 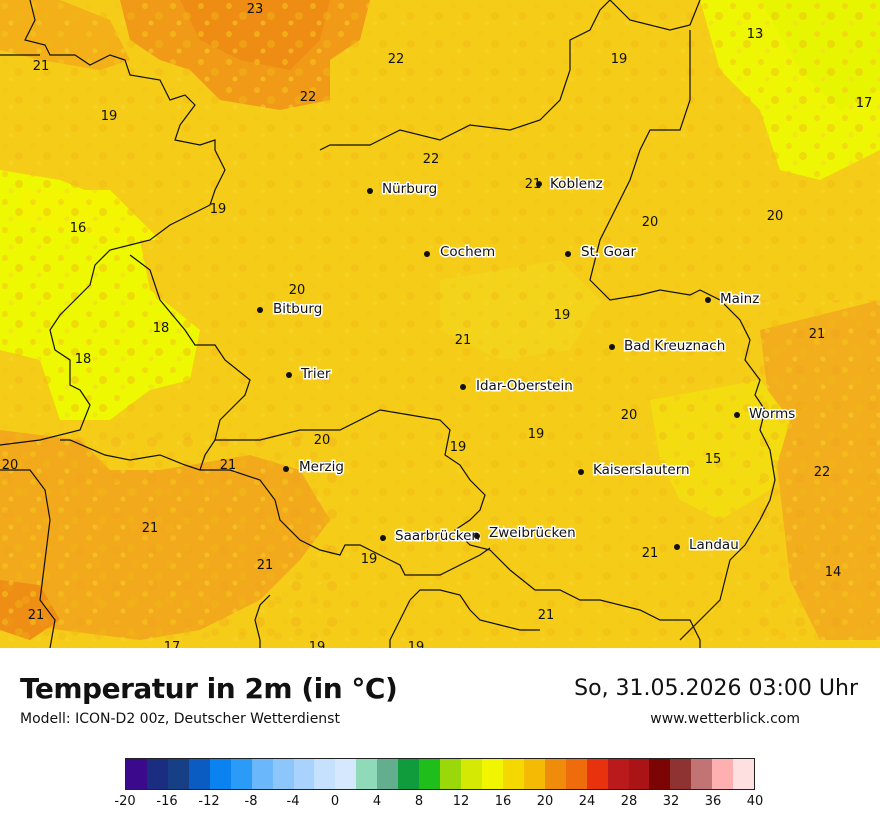 What do you see at coordinates (321, 467) in the screenshot?
I see `city-label: Merzig` at bounding box center [321, 467].